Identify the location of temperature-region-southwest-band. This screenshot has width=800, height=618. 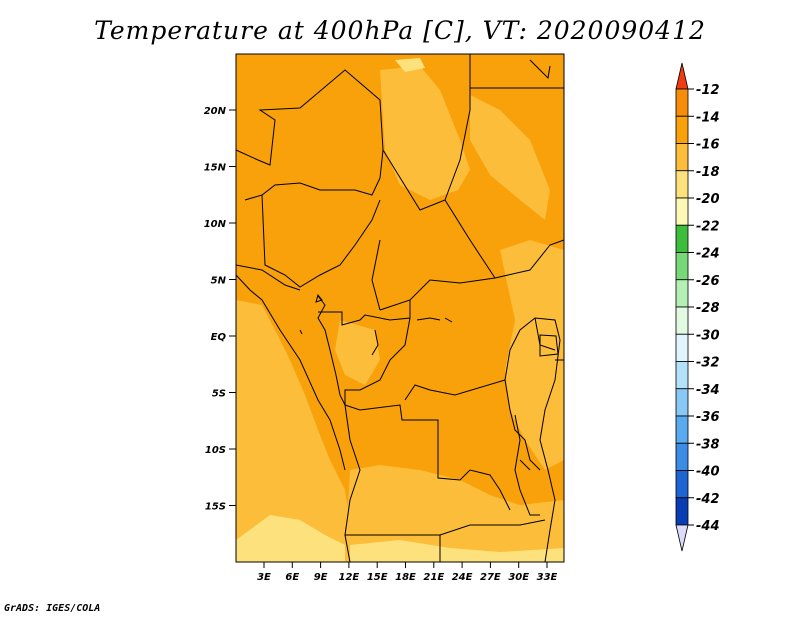
(290, 538).